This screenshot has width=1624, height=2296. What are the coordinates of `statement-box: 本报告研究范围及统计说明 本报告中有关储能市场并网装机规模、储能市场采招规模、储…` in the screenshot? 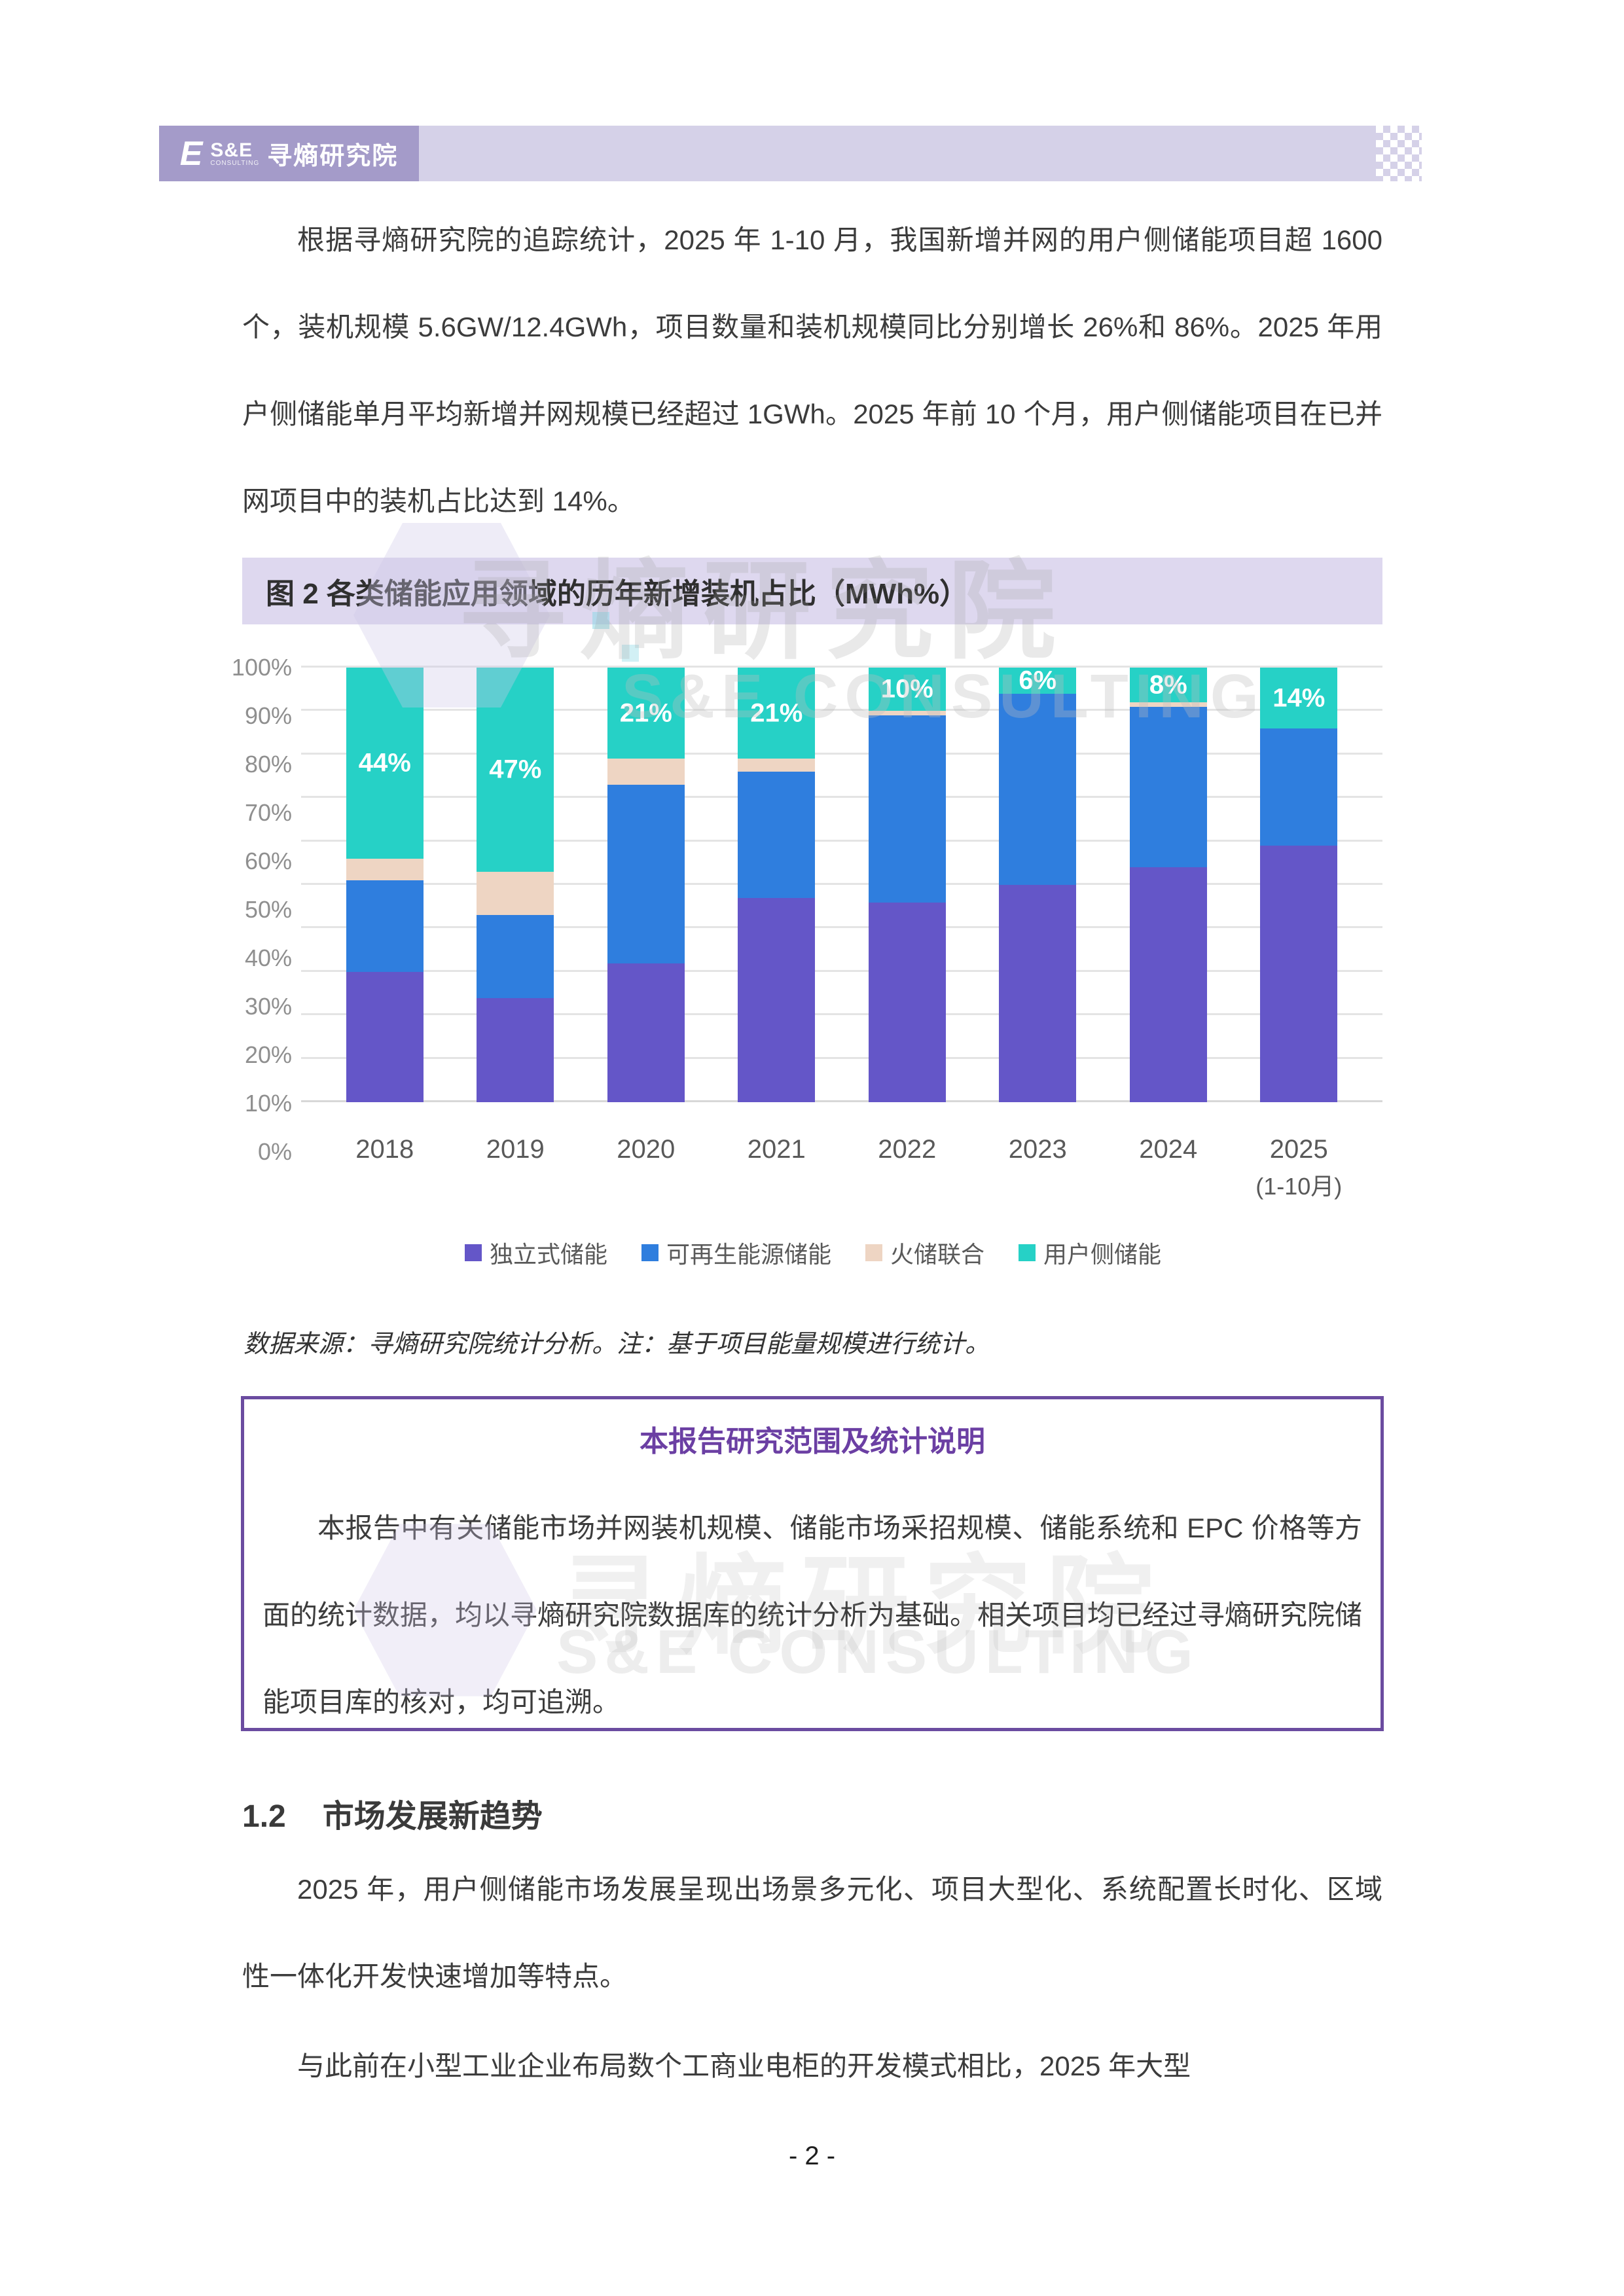 It's located at (813, 1563).